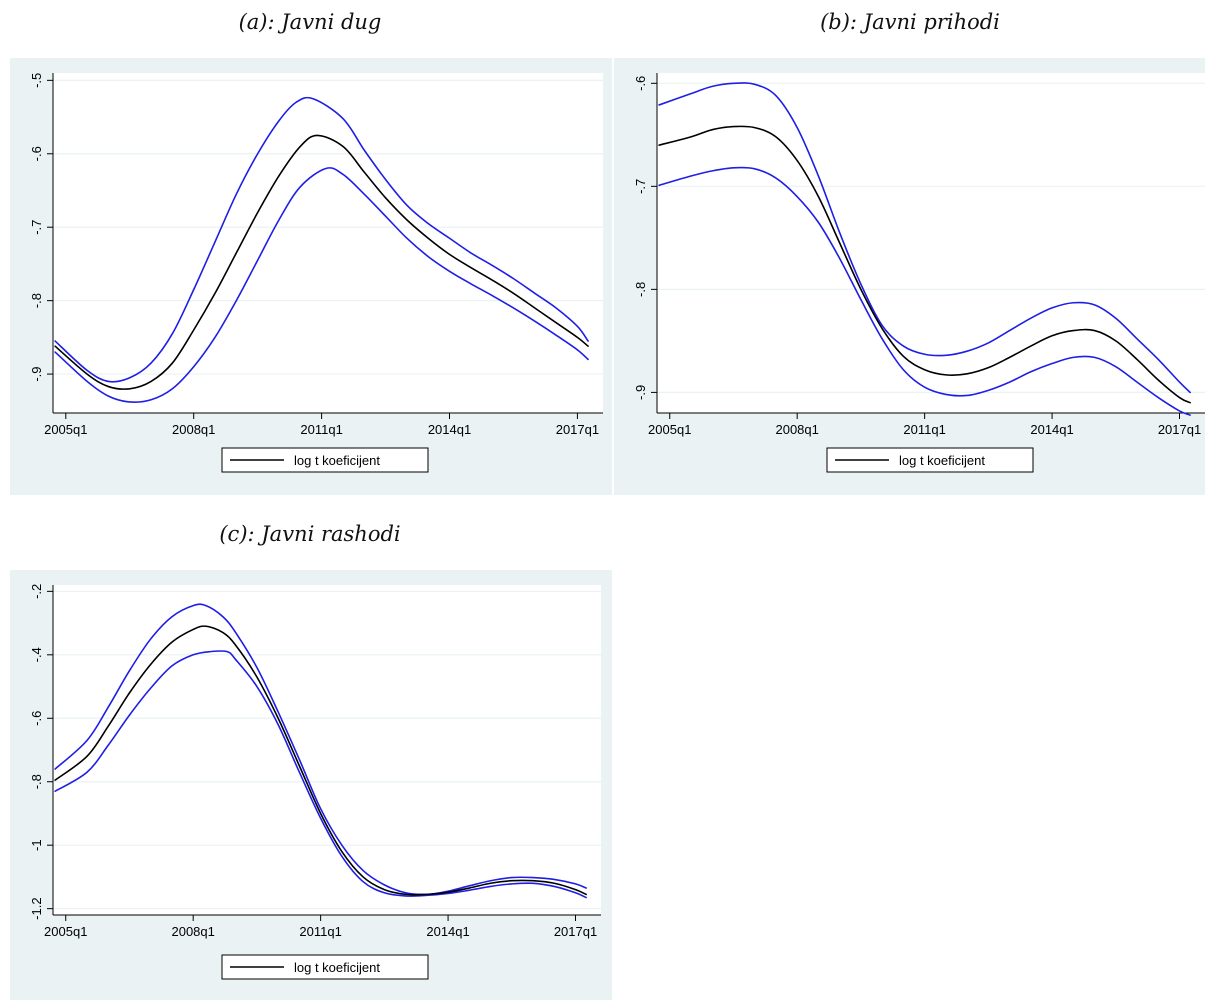 The width and height of the screenshot is (1205, 1000). I want to click on y-tick-label: -.4, so click(36, 654).